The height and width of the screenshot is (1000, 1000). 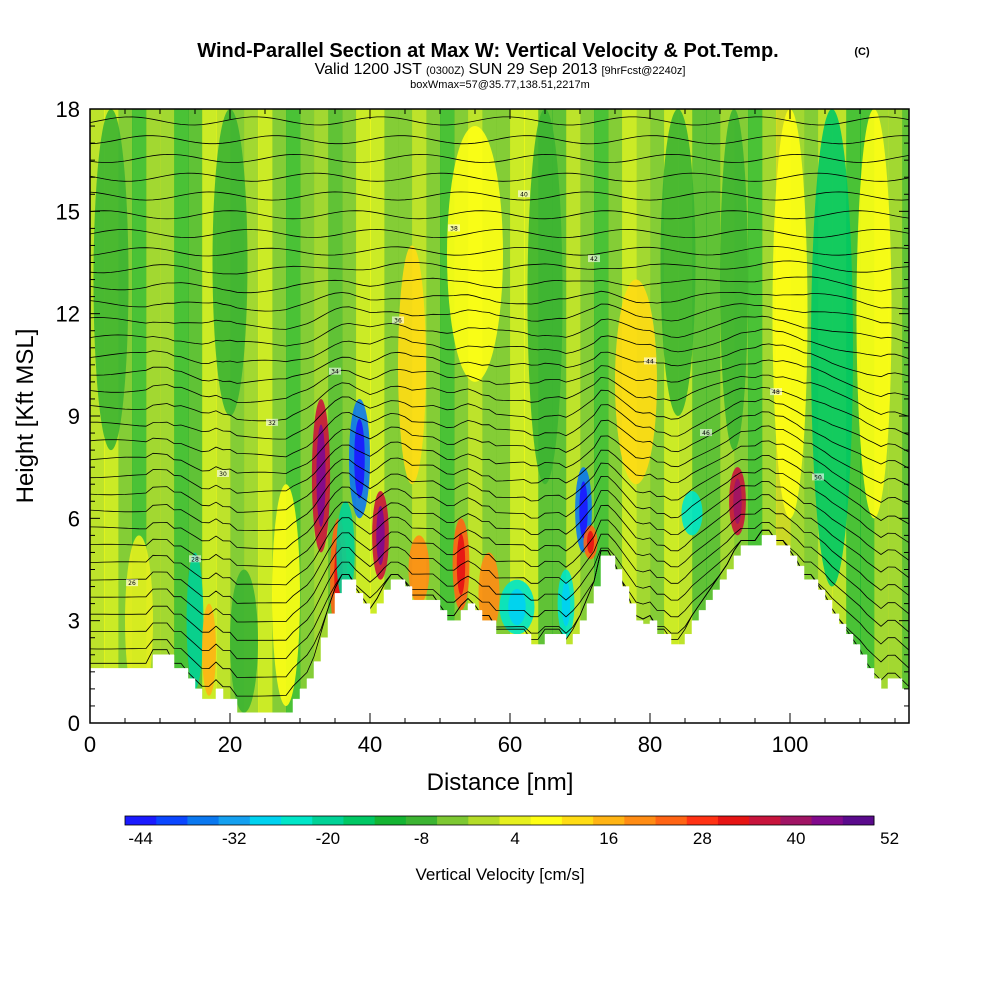 I want to click on subtitle-box: boxWmax=57@35.77,138.51,2217m, so click(x=500, y=85).